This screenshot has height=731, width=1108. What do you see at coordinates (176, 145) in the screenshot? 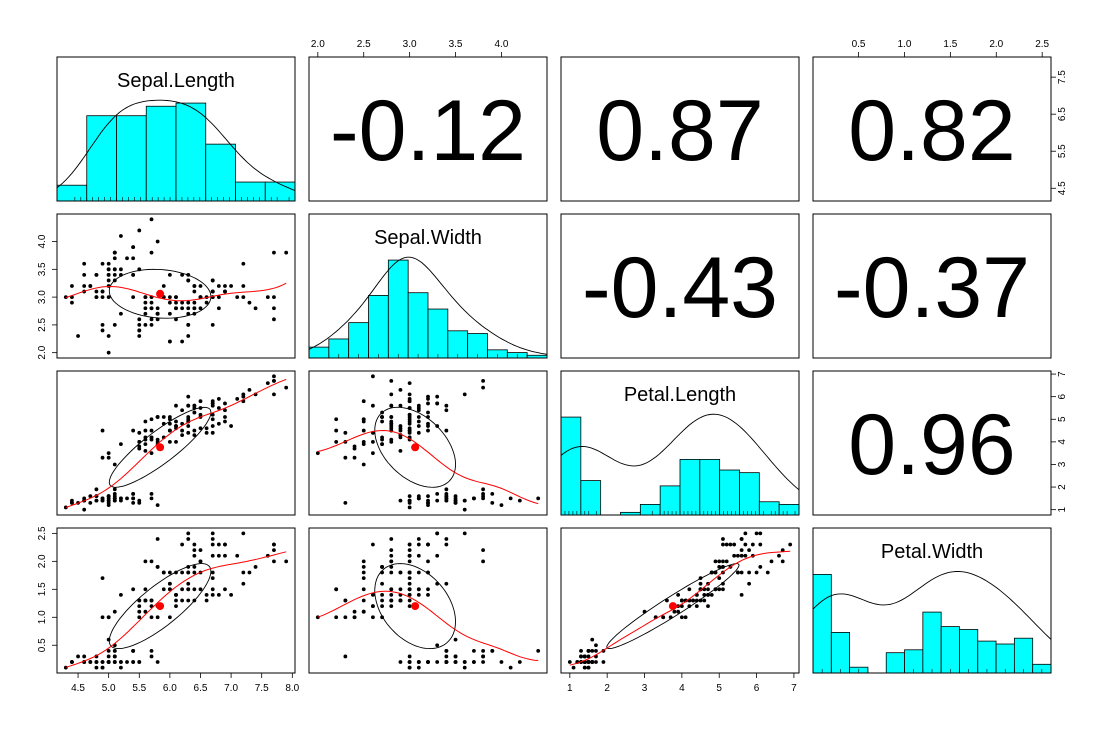
I see `density-curve` at bounding box center [176, 145].